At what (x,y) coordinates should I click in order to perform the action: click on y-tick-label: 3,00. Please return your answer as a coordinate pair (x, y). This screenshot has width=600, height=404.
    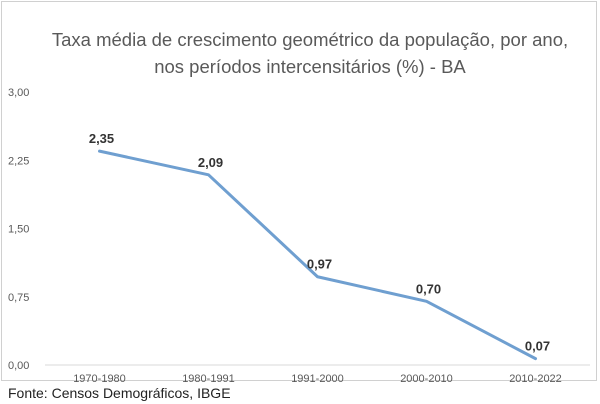
    Looking at the image, I should click on (18, 93).